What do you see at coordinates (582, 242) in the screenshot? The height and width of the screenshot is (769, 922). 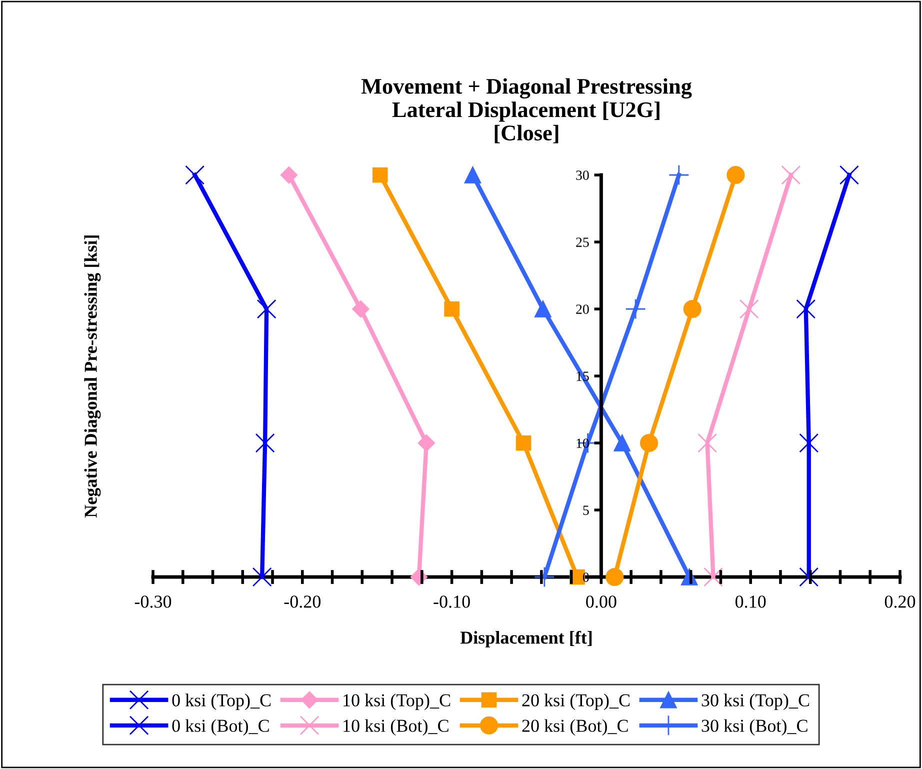 I see `y-tick-label: 25` at bounding box center [582, 242].